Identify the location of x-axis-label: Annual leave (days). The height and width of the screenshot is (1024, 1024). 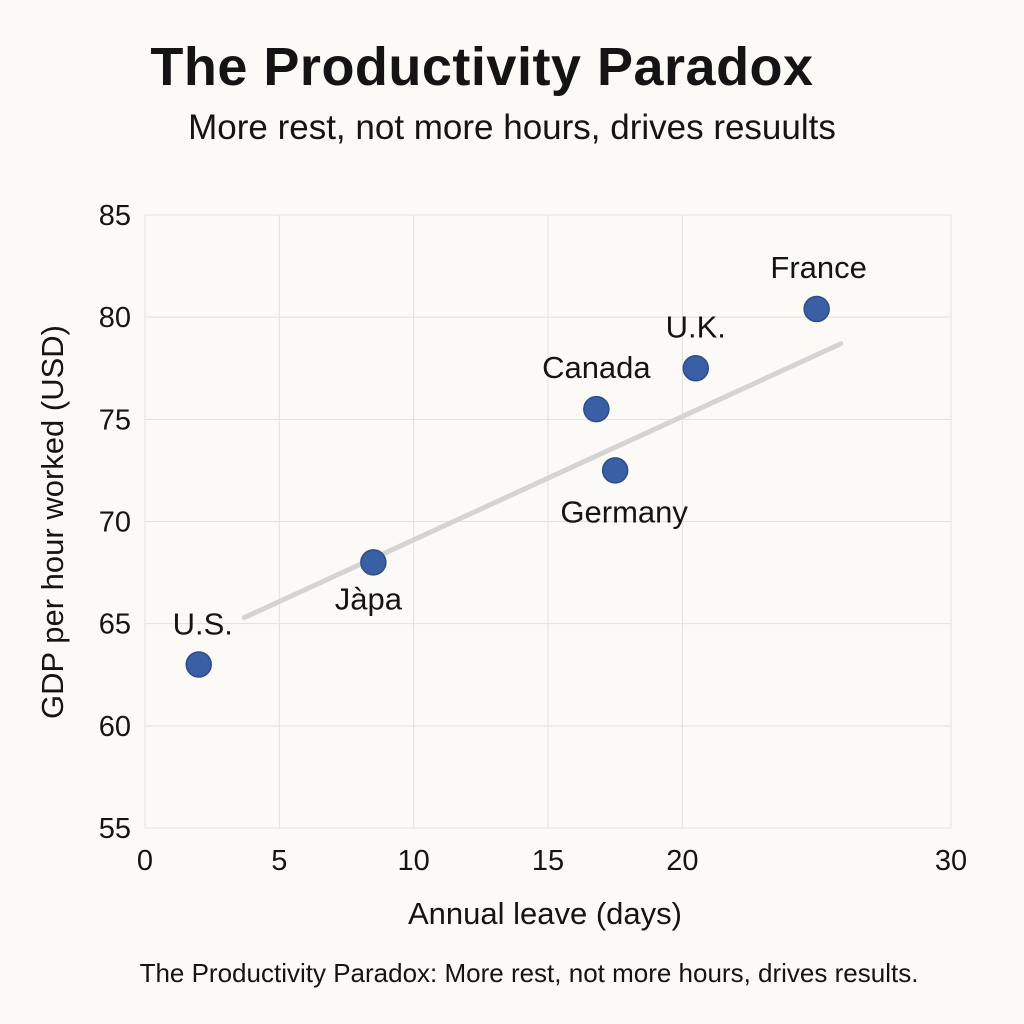
(545, 913).